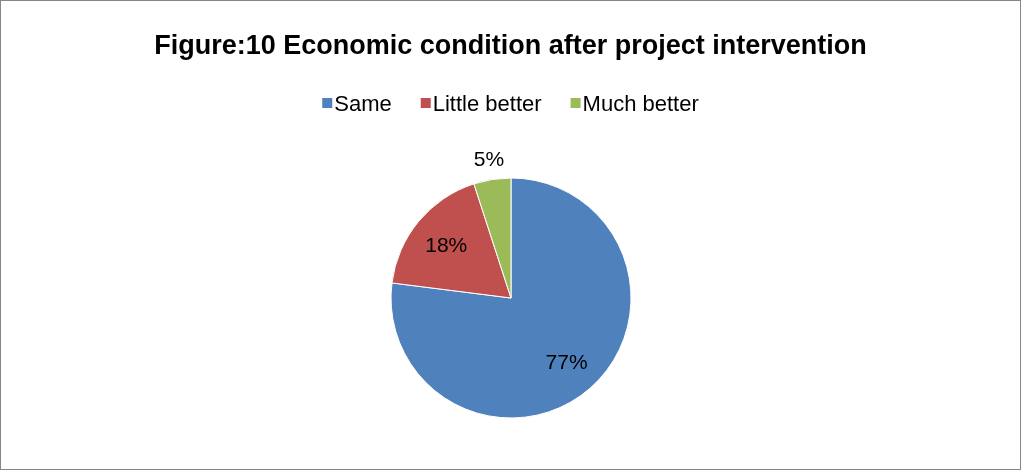 This screenshot has width=1021, height=470. Describe the element at coordinates (446, 244) in the screenshot. I see `data-label: 18%` at that location.